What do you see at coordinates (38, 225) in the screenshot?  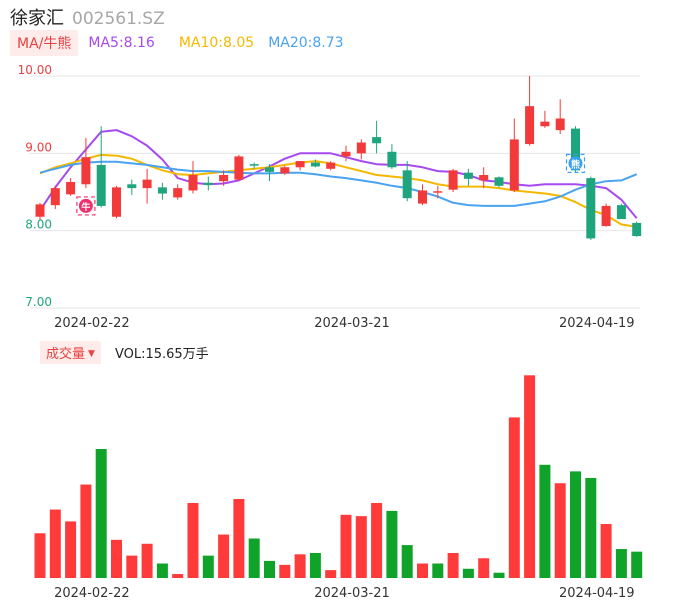 I see `price-tick-label: 8.00` at bounding box center [38, 225].